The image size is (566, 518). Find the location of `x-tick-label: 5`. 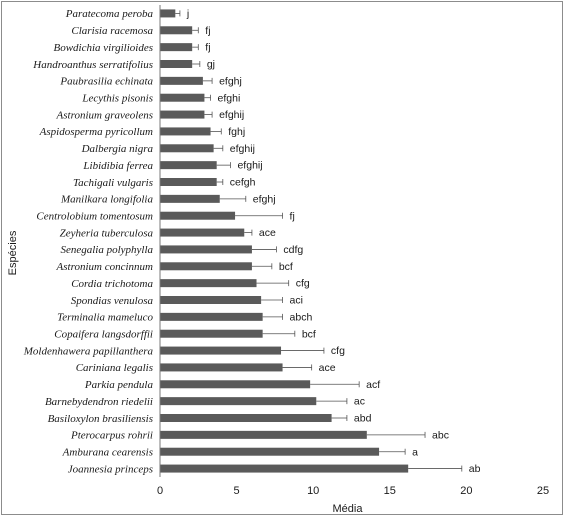

x-tick-label: 5 is located at coordinates (237, 491).